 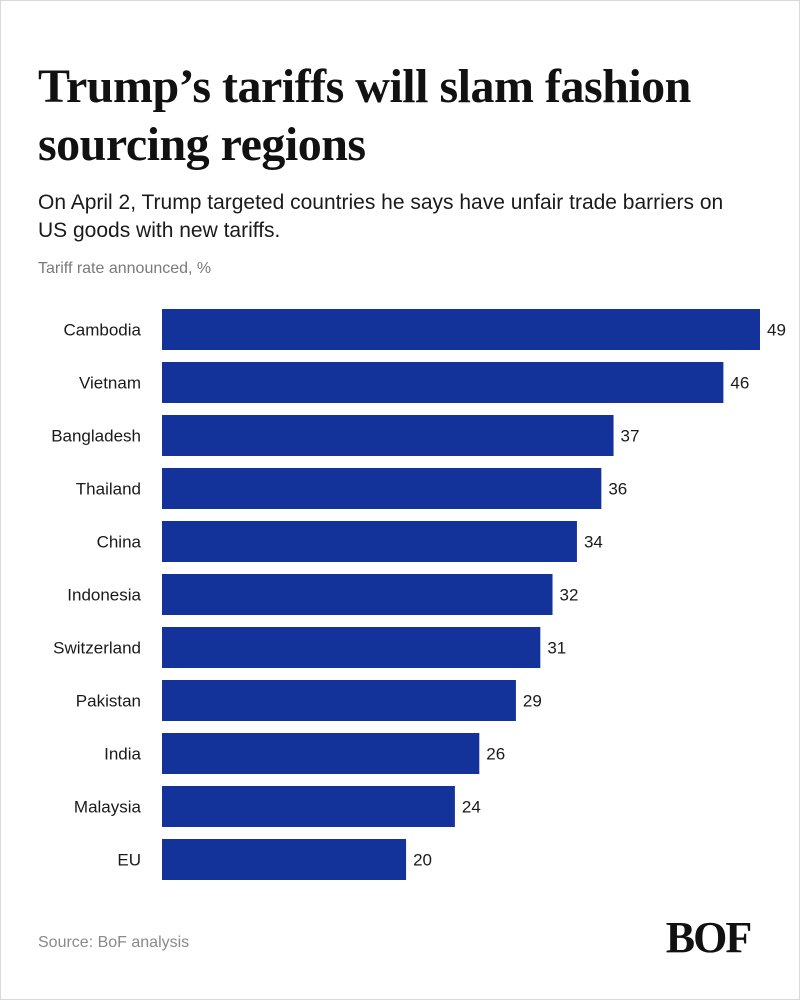 What do you see at coordinates (284, 859) in the screenshot?
I see `bar-eu` at bounding box center [284, 859].